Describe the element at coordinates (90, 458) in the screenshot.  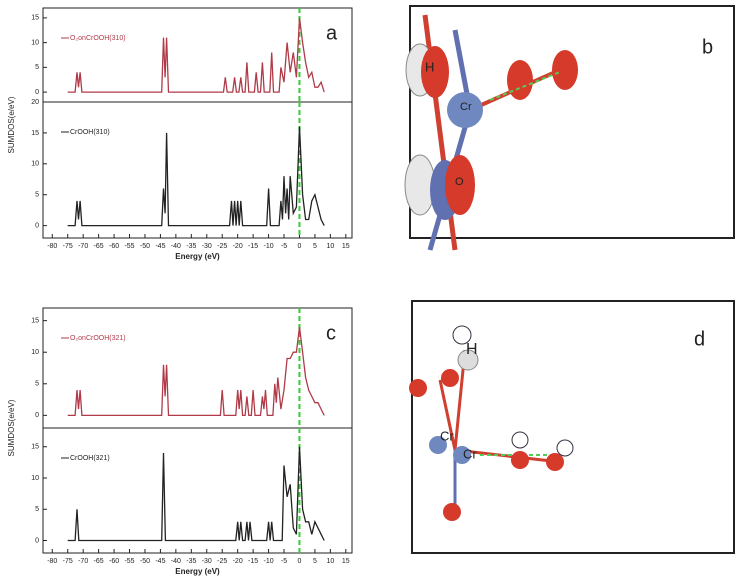
I see `legend-label: CrOOH(321)` at that location.